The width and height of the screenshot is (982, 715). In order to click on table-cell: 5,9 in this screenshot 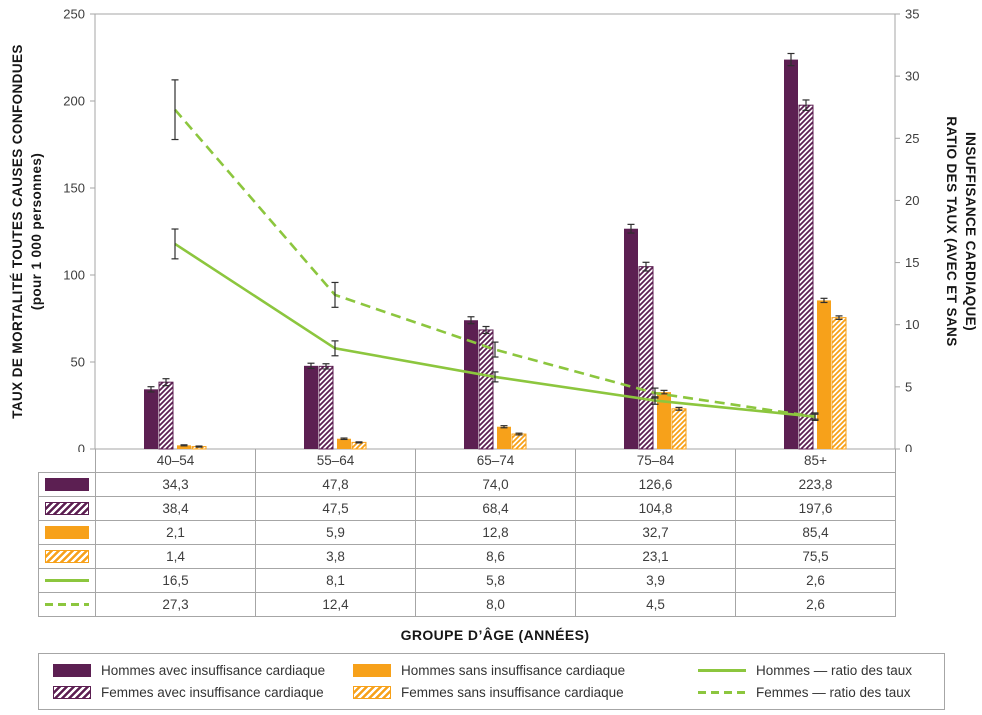, I will do `click(335, 532)`.